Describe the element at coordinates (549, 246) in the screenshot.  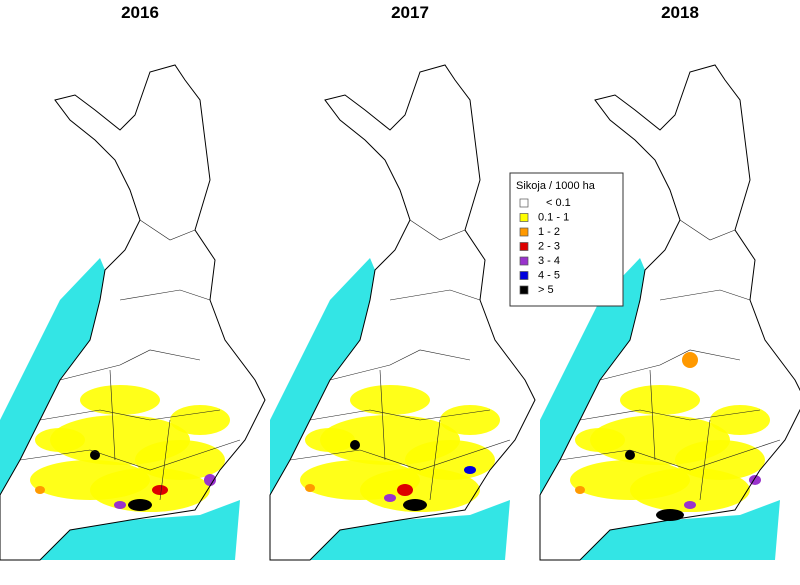
I see `legend-label: 2 - 3` at that location.